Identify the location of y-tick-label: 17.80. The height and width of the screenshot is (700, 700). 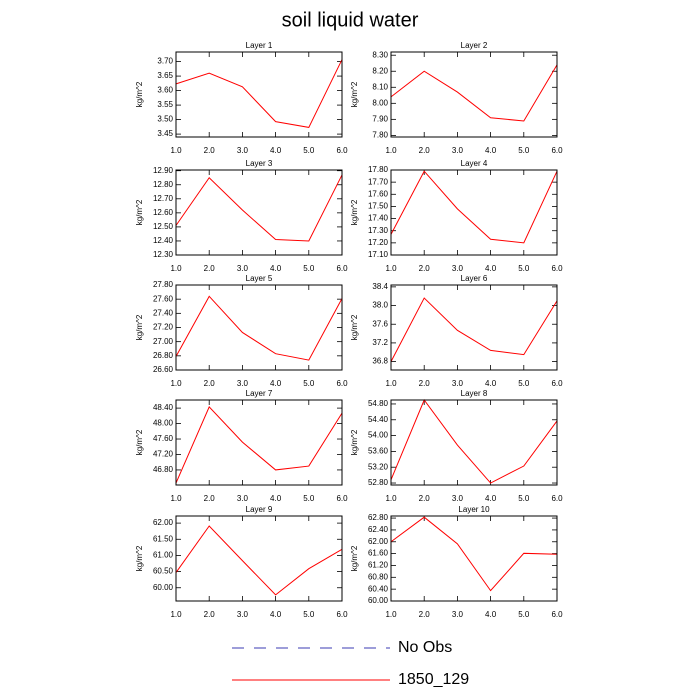
(378, 169).